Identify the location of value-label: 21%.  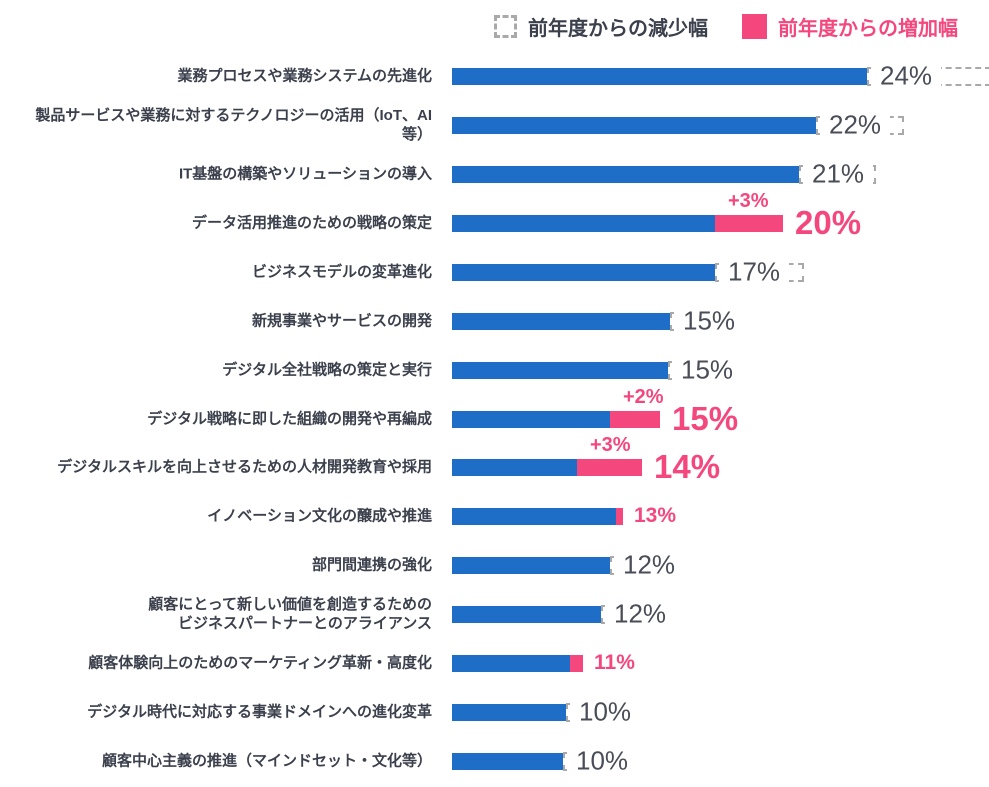
(838, 174).